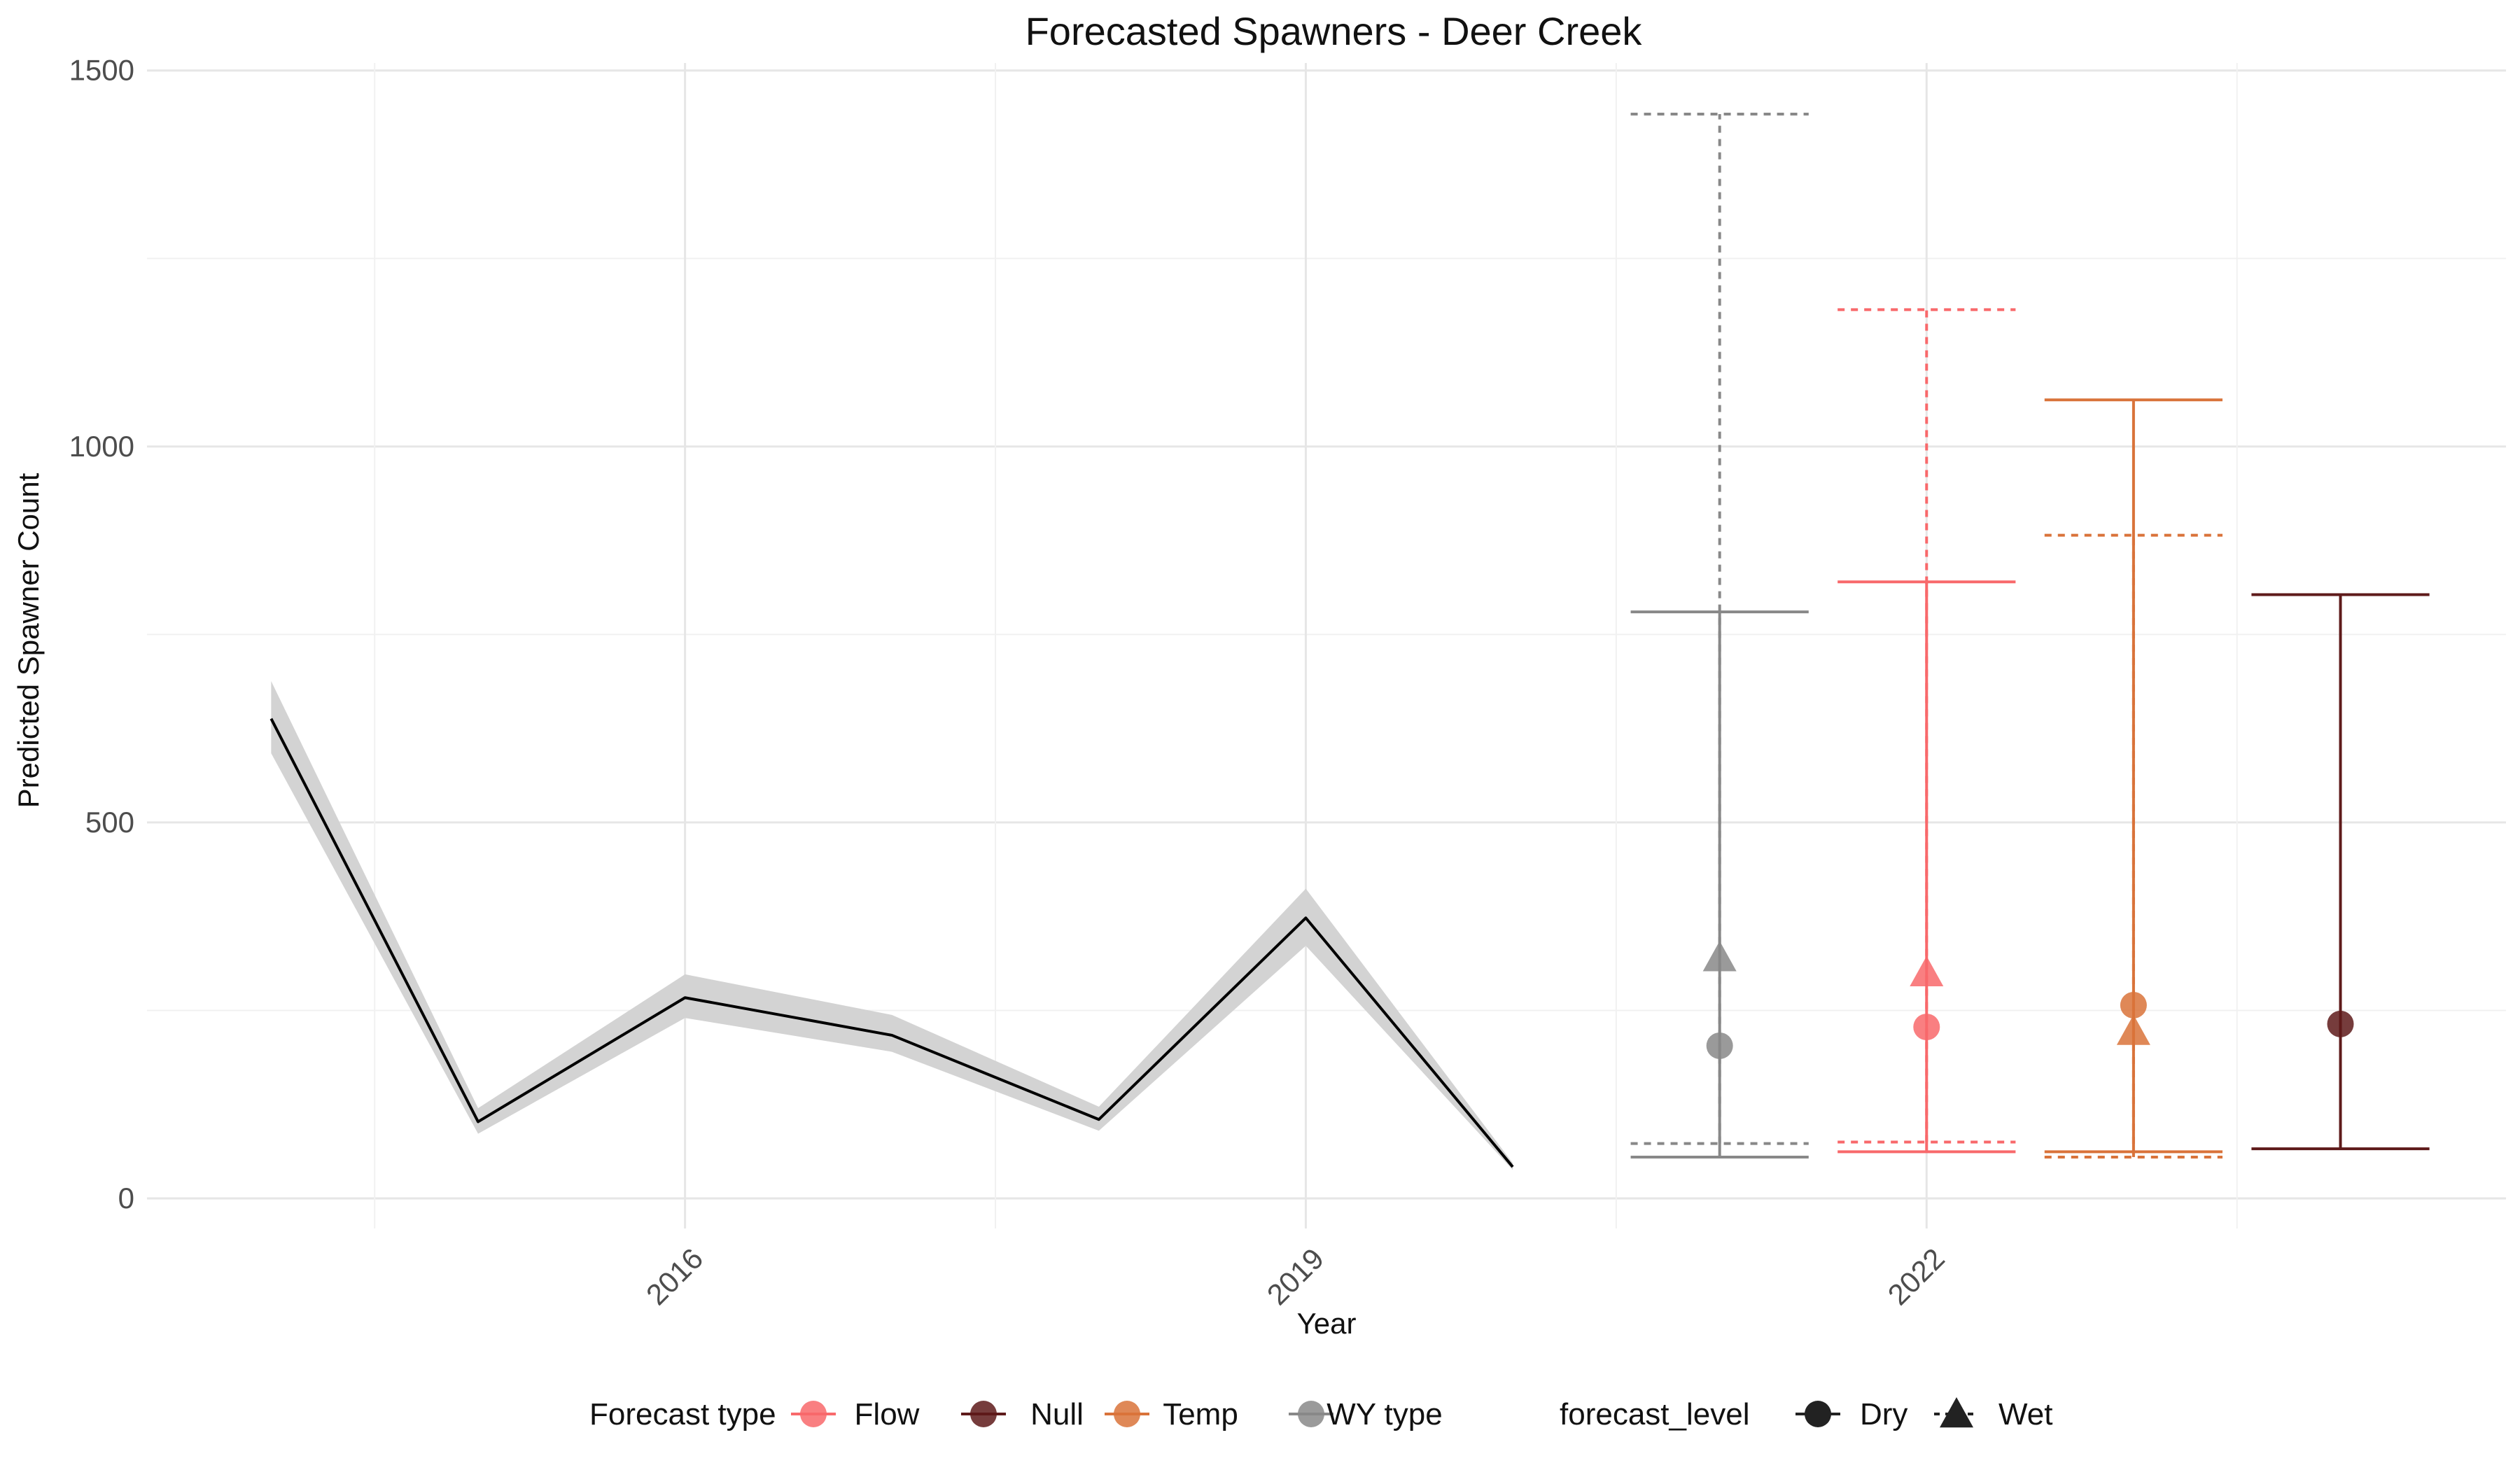  What do you see at coordinates (1818, 1414) in the screenshot?
I see `legend-level-key-circle` at bounding box center [1818, 1414].